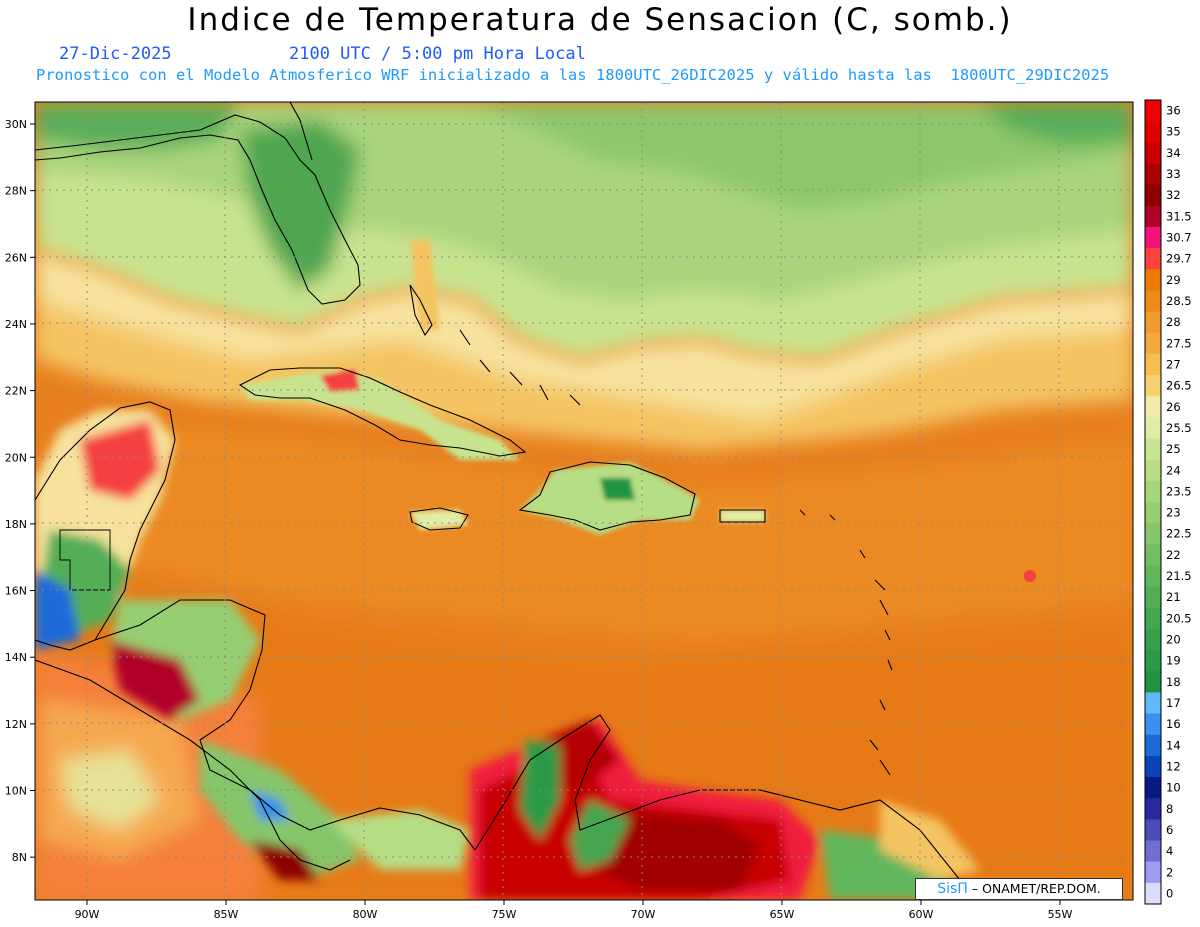  I want to click on colorbar-label: 10, so click(1173, 788).